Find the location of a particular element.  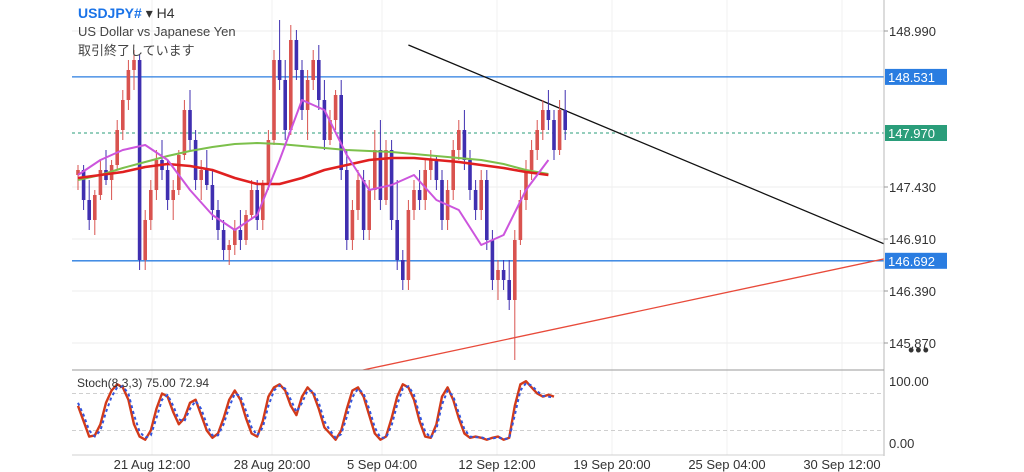

level-price-badge is located at coordinates (916, 76).